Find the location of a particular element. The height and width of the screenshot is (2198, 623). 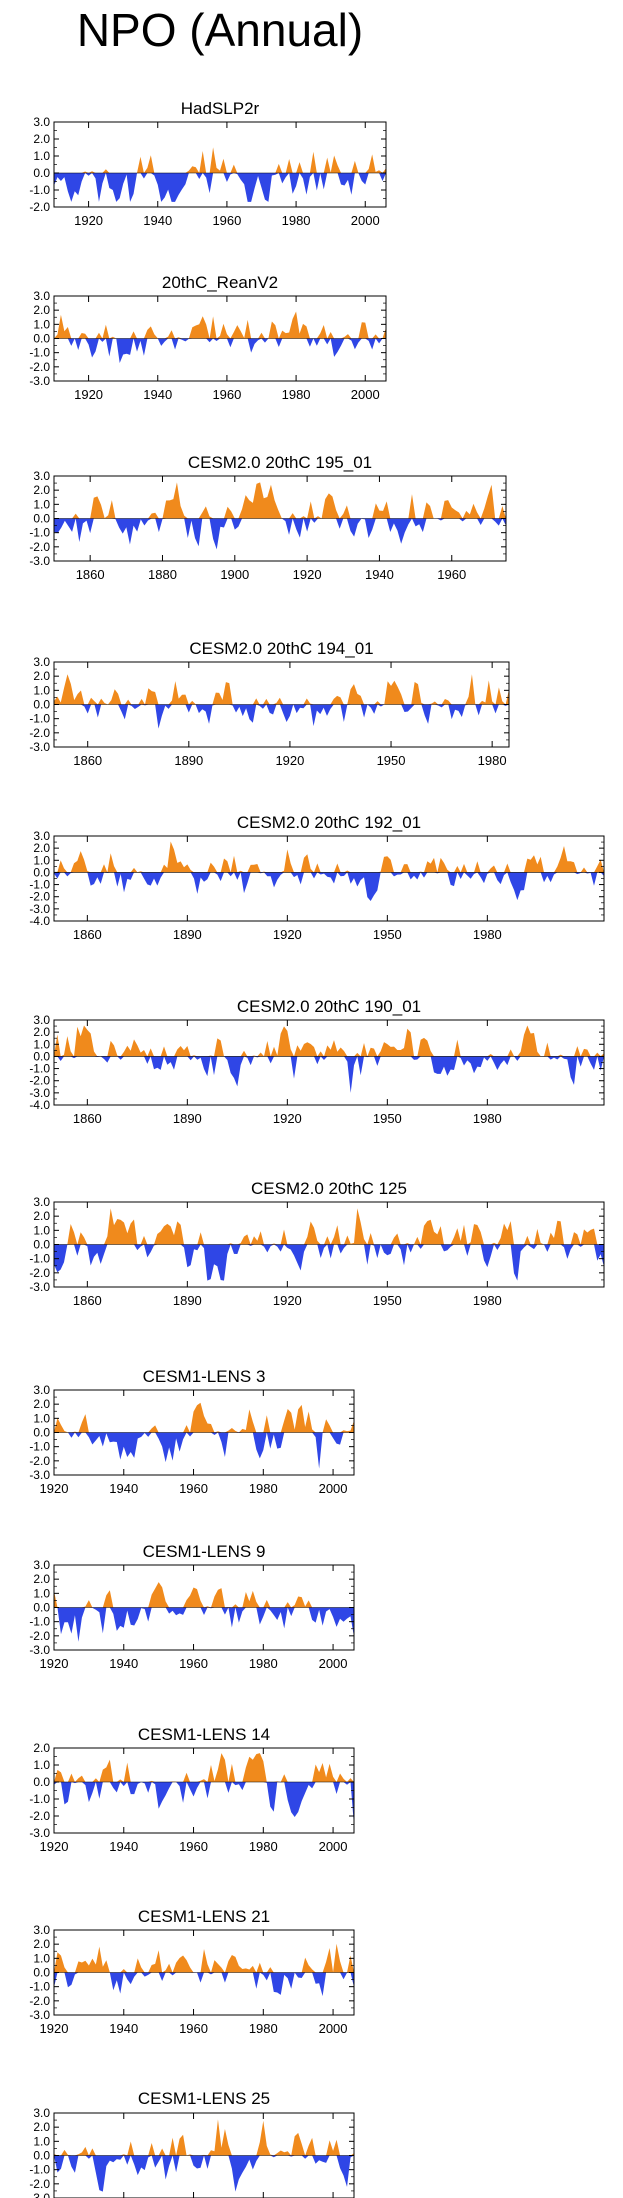

panel-title: CESM2.0 20thC 125 is located at coordinates (329, 1188).